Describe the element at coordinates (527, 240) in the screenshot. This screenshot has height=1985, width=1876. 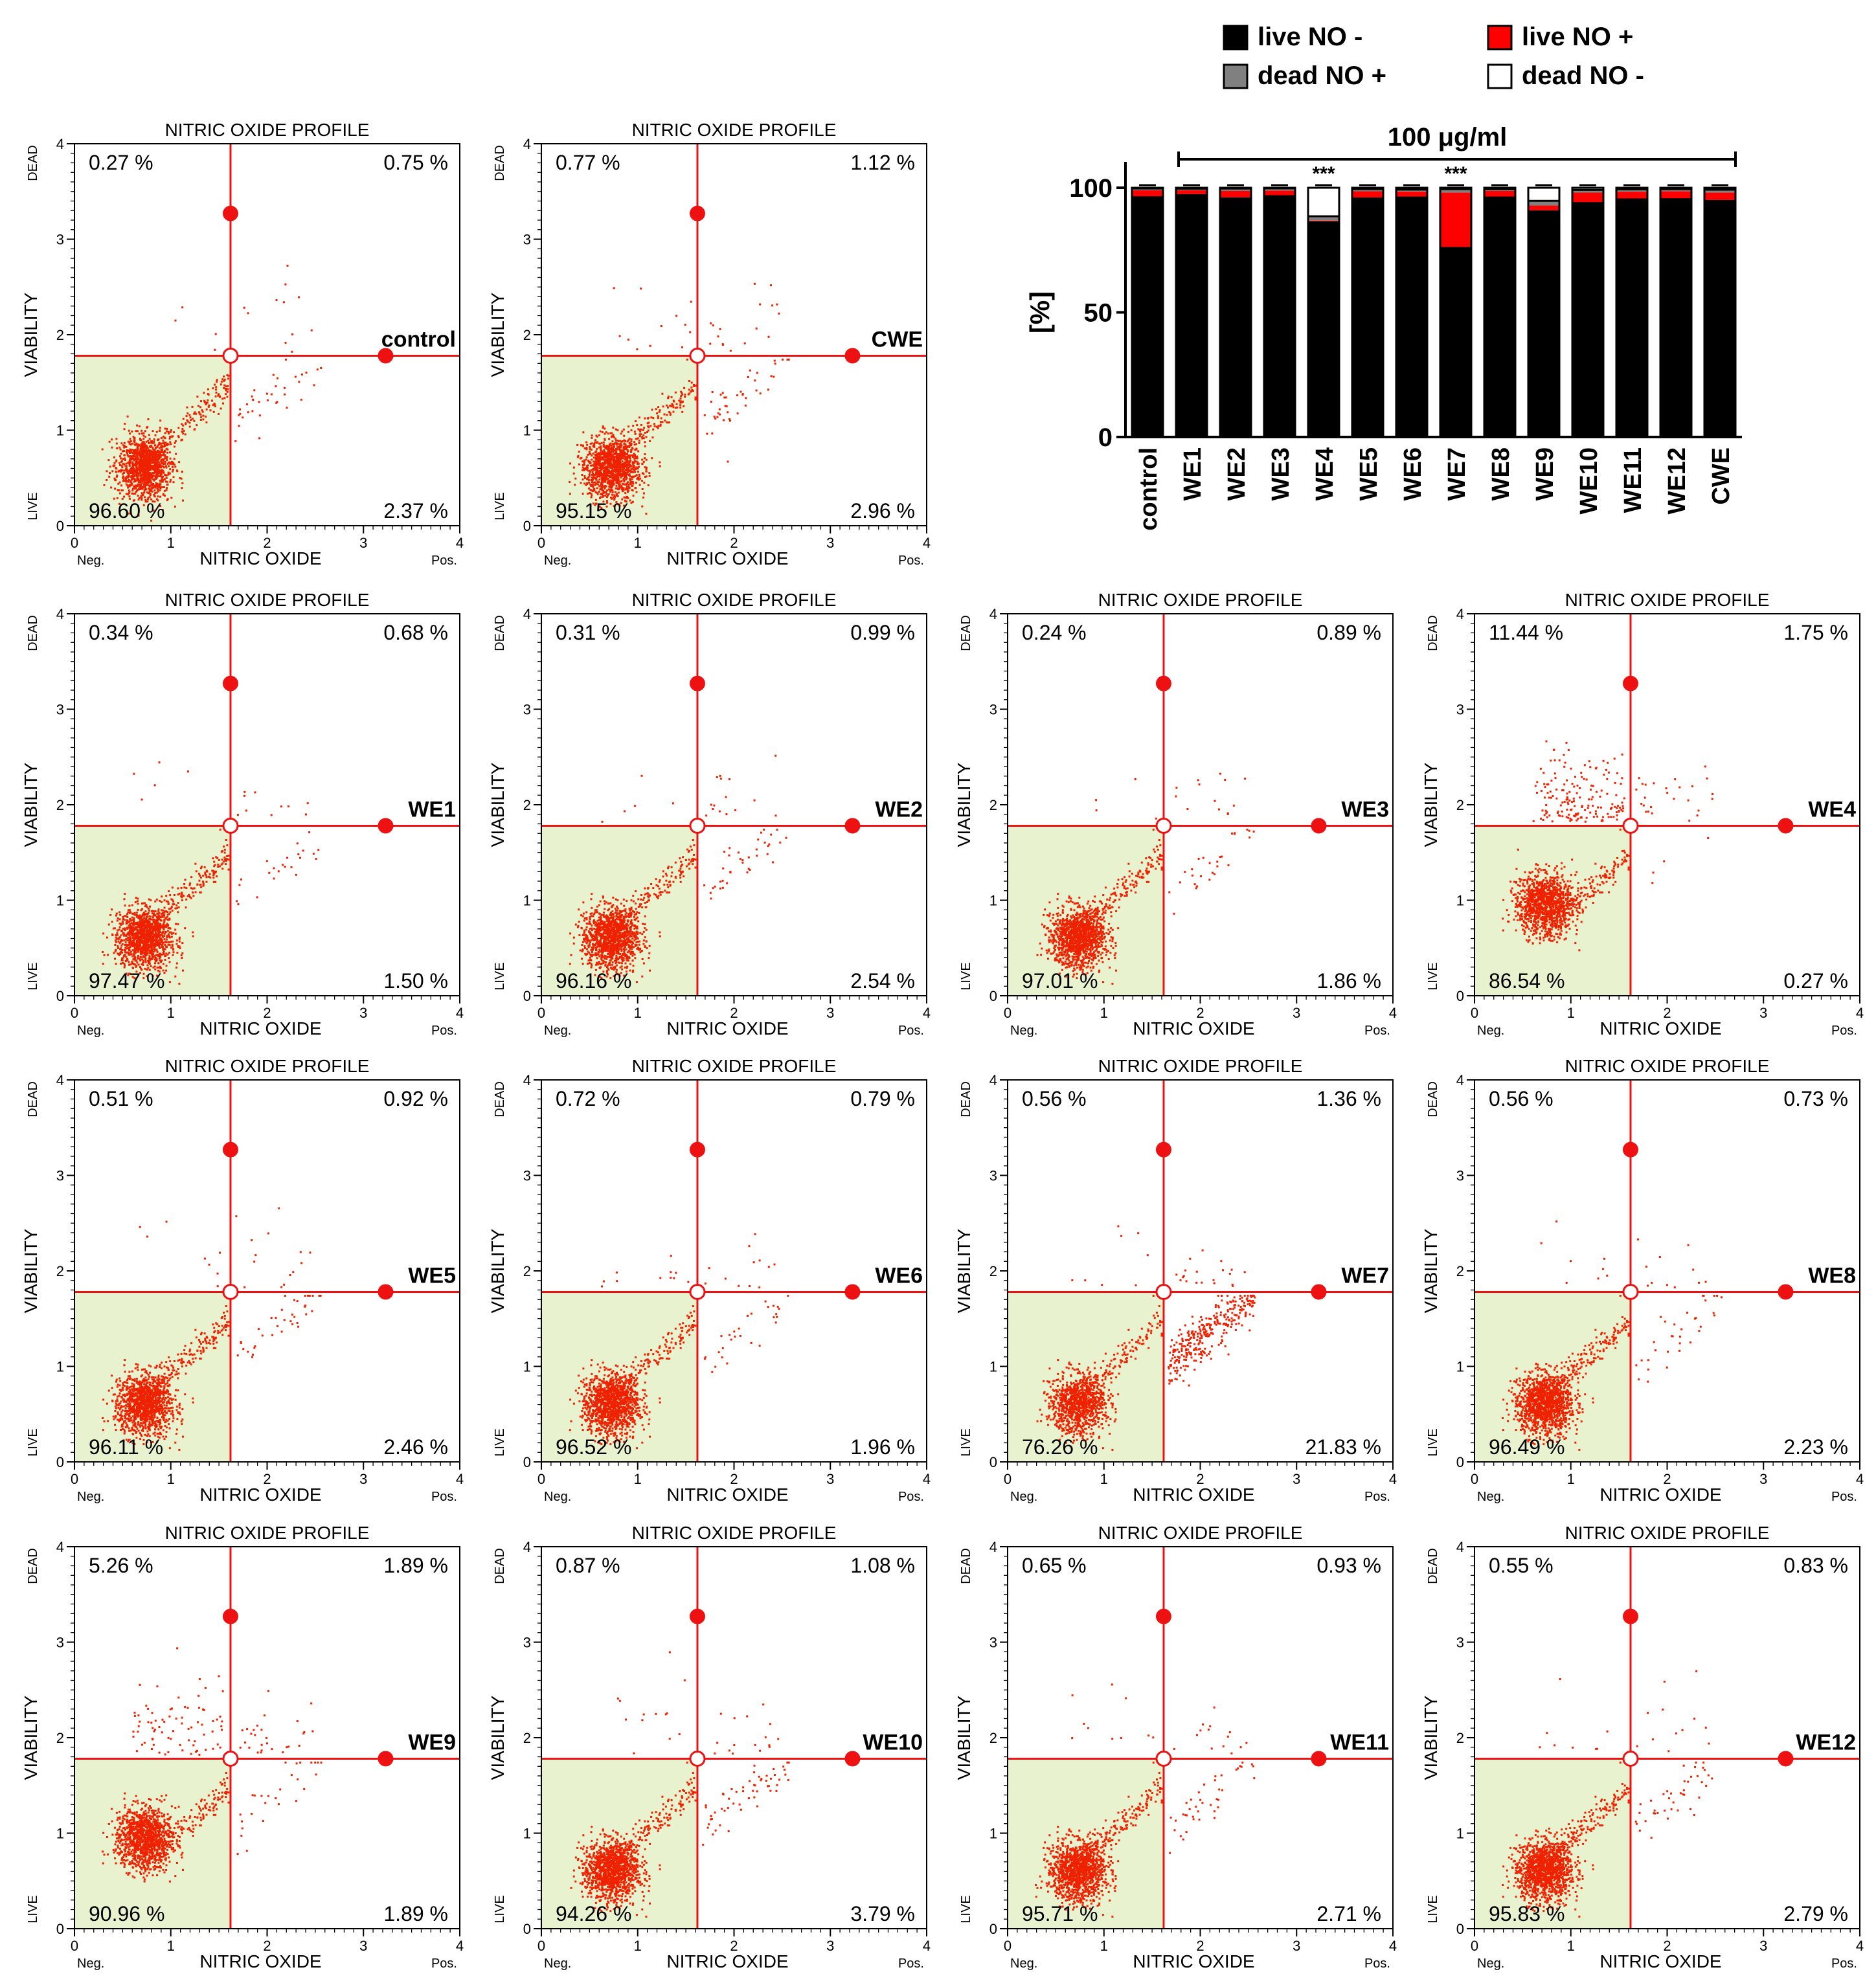
I see `y-tick-label: 3` at that location.